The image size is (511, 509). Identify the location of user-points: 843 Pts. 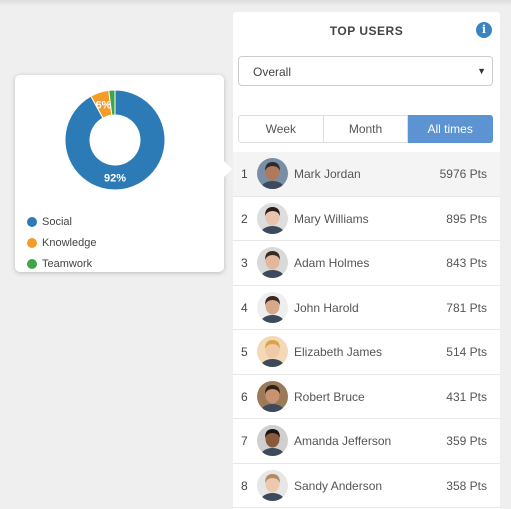
(466, 263).